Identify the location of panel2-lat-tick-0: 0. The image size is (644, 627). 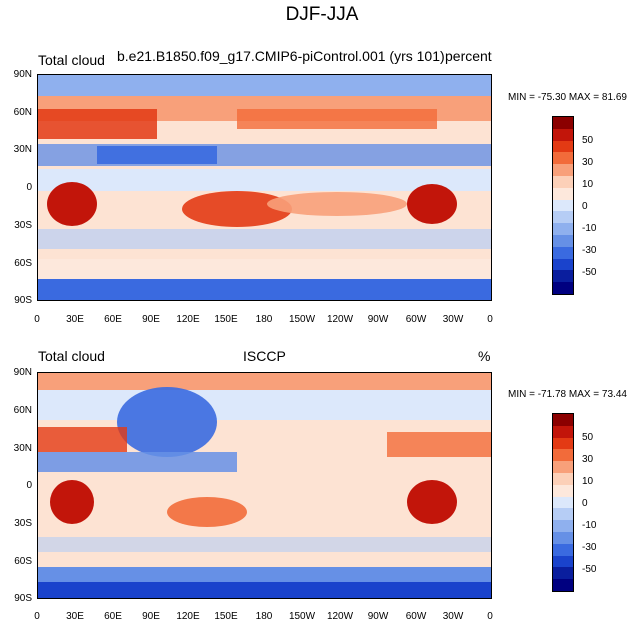
(29, 485).